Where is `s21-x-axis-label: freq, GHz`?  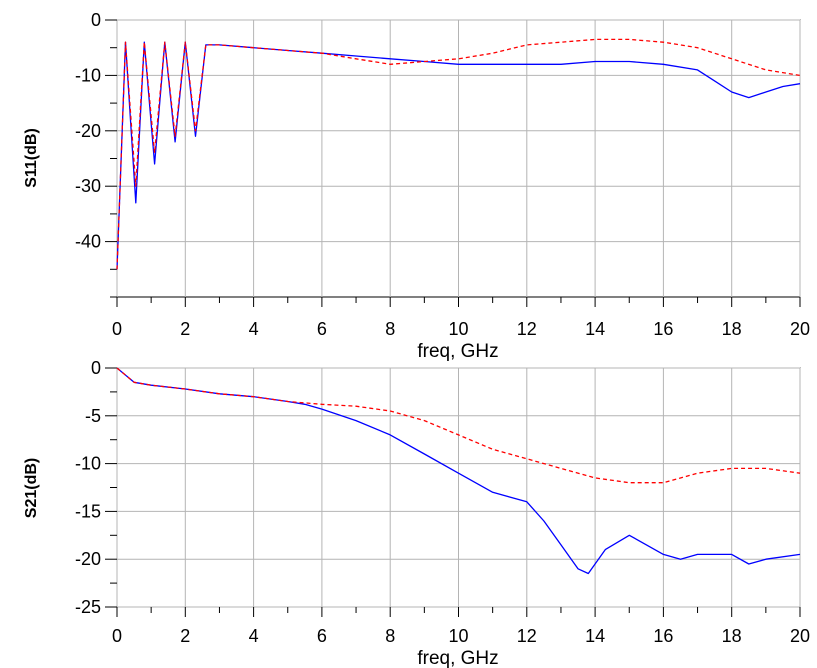 s21-x-axis-label: freq, GHz is located at coordinates (457, 658).